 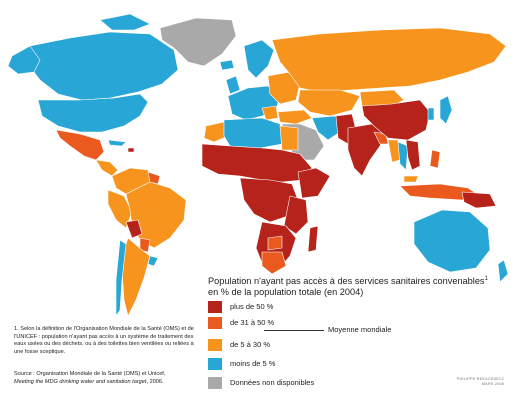 I want to click on region-paraguay, so click(x=145, y=245).